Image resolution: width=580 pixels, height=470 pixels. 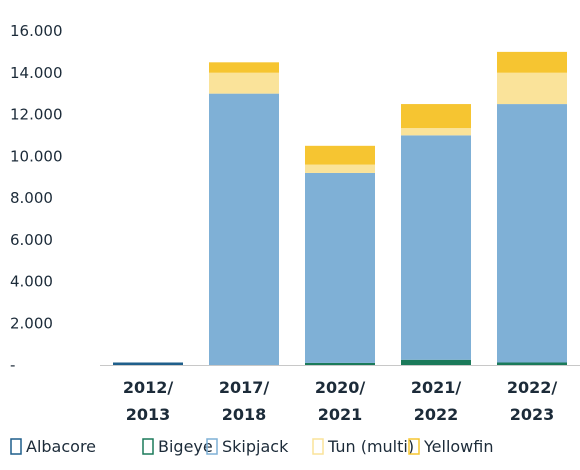 What do you see at coordinates (31, 282) in the screenshot?
I see `y-tick-label: 4.000` at bounding box center [31, 282].